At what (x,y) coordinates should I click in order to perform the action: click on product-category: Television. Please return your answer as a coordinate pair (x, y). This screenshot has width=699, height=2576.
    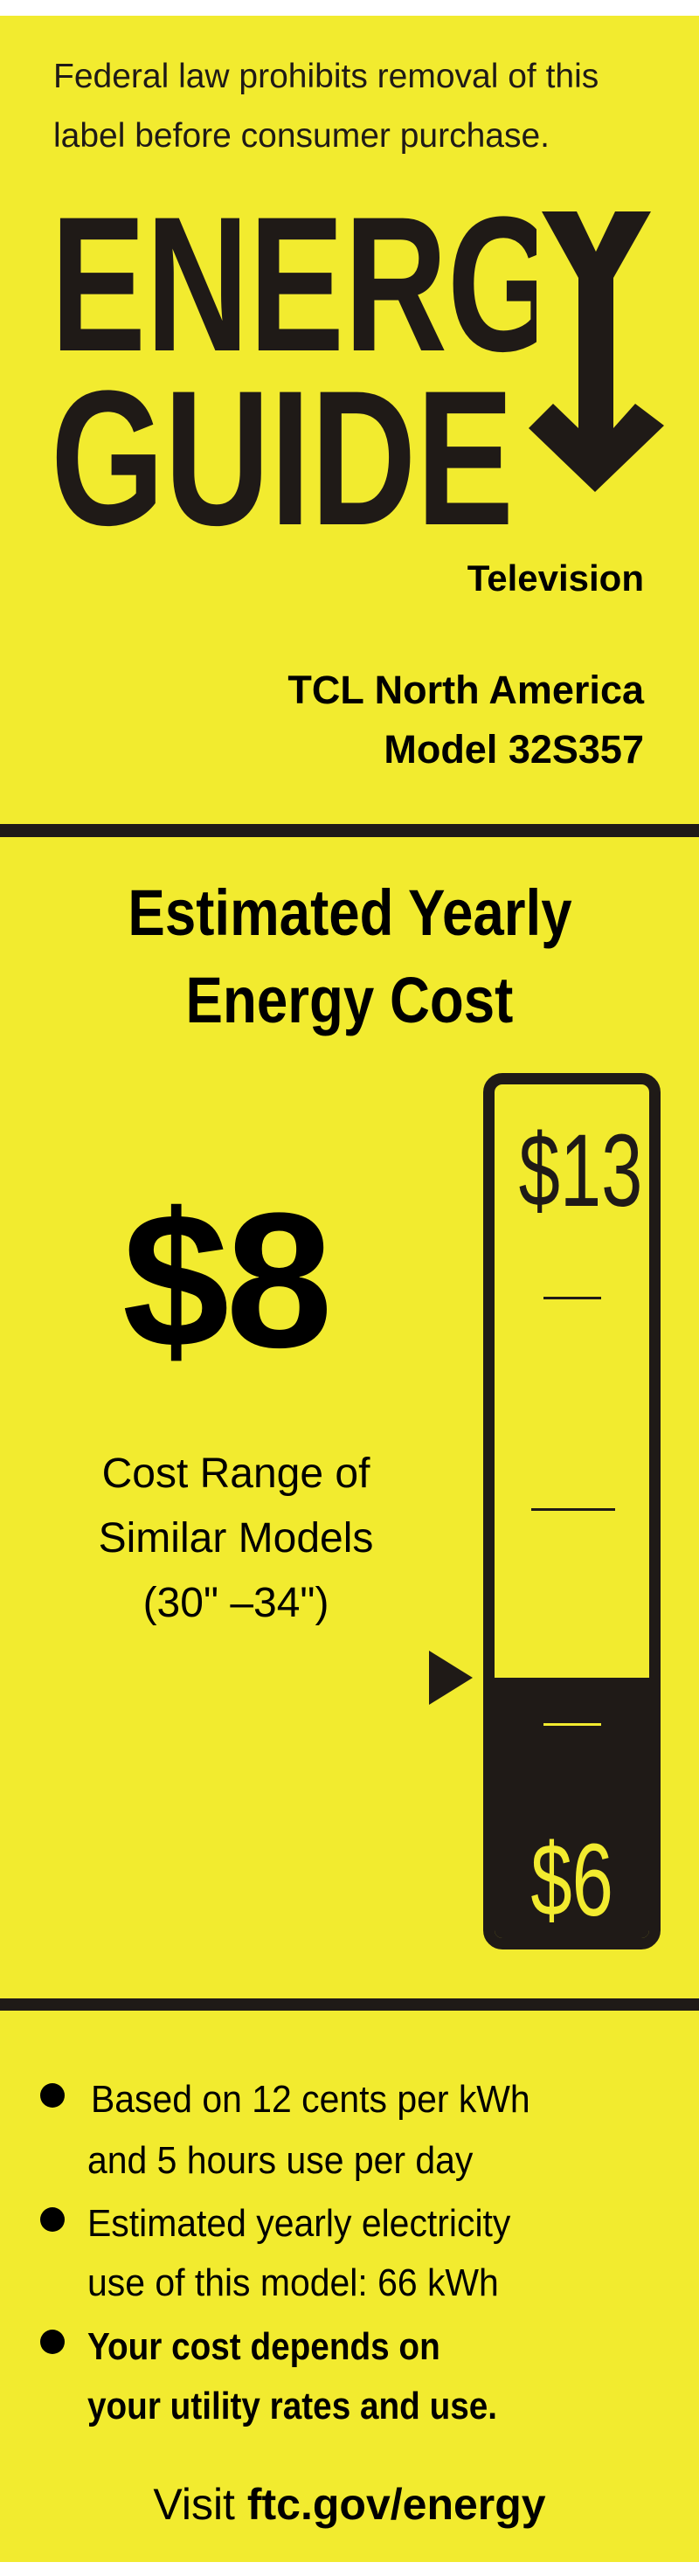
    Looking at the image, I should click on (555, 578).